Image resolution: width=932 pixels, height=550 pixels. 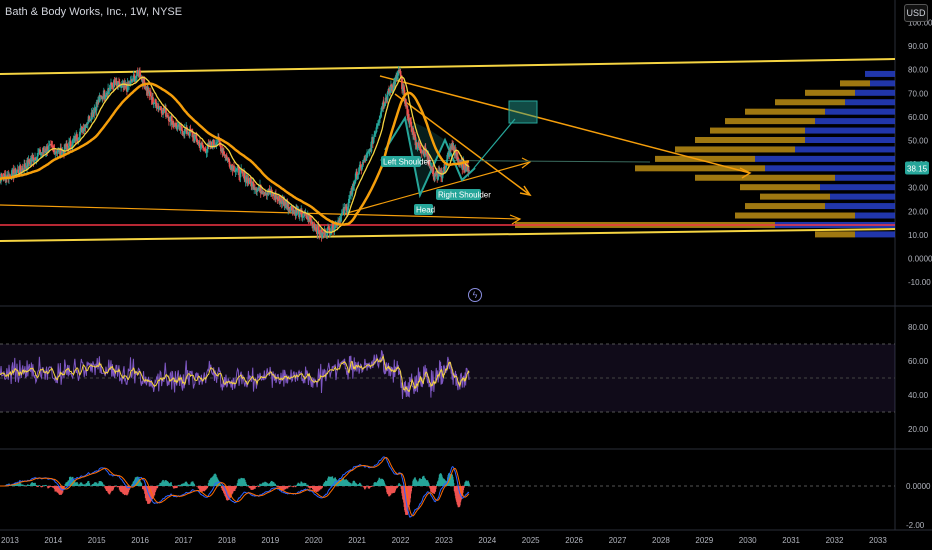 I want to click on time-axis-tick-13: 2026, so click(x=574, y=540).